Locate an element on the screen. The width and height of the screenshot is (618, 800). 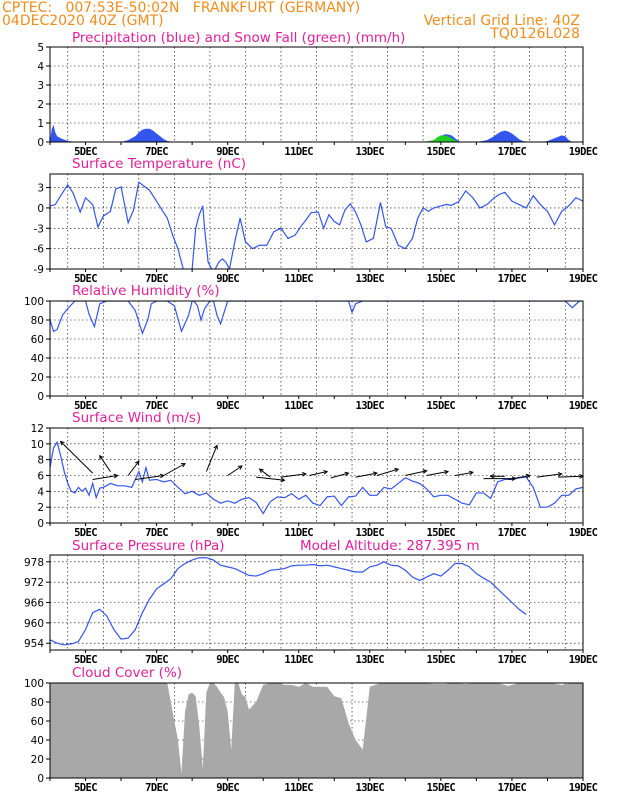
y-tick-label: 6 is located at coordinates (40, 477).